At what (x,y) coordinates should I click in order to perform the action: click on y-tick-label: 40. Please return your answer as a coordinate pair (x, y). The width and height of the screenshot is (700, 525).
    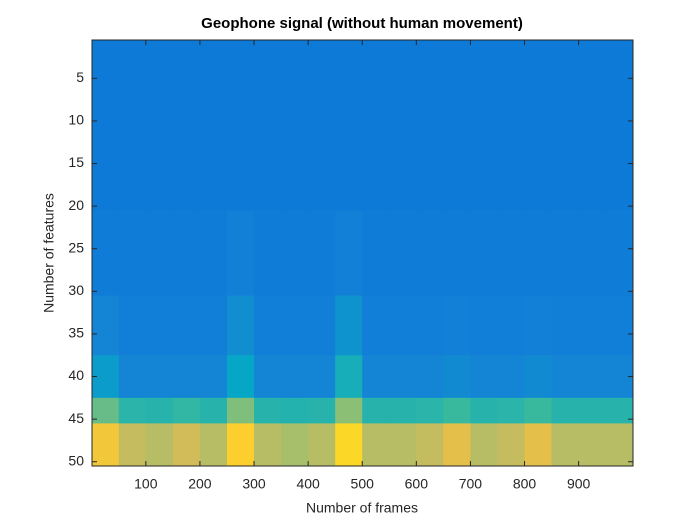
    Looking at the image, I should click on (76, 375).